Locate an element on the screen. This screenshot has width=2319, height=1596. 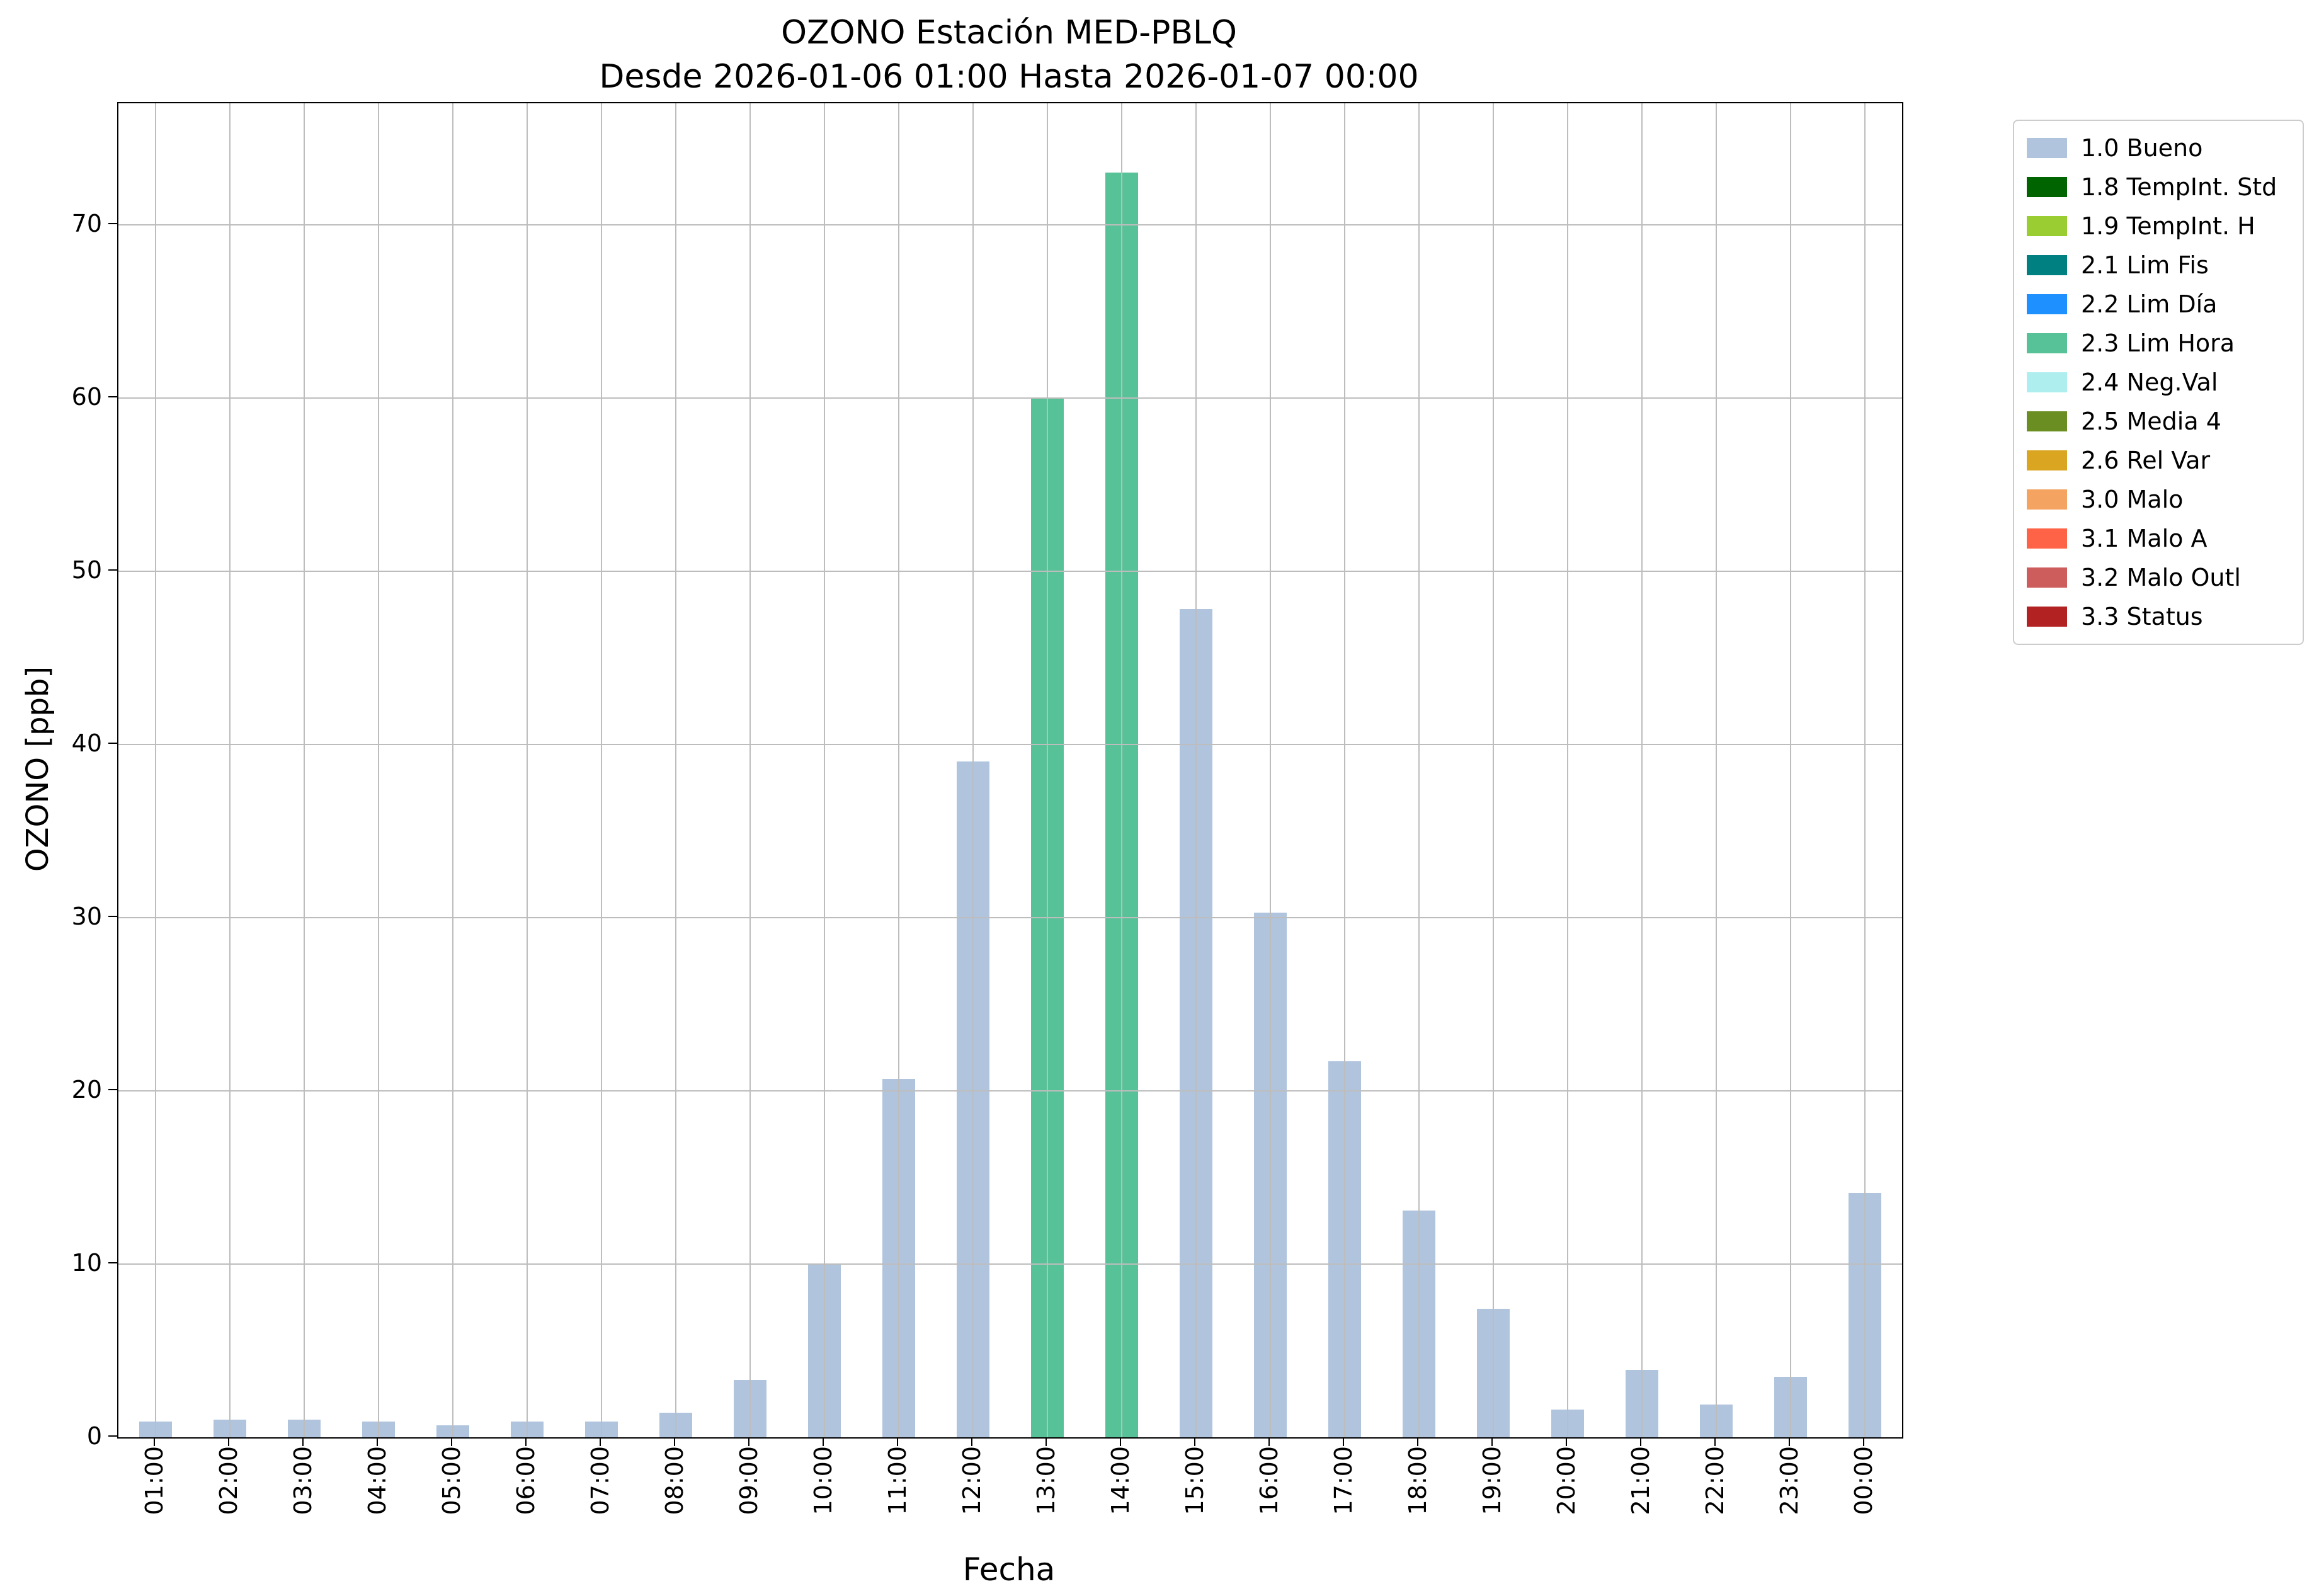
y-tick-label: 20 is located at coordinates (86, 1089).